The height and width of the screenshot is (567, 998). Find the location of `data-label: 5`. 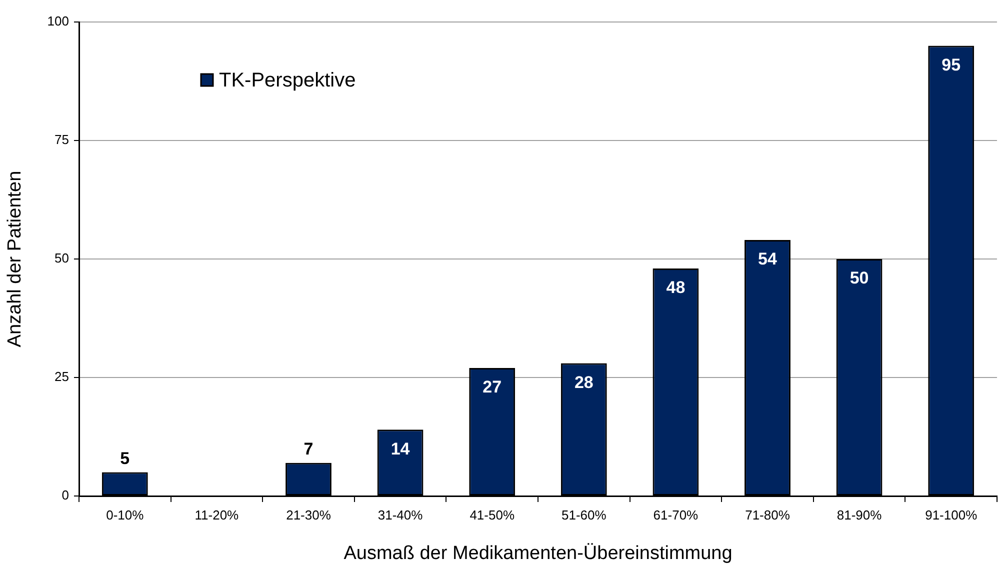

data-label: 5 is located at coordinates (125, 458).